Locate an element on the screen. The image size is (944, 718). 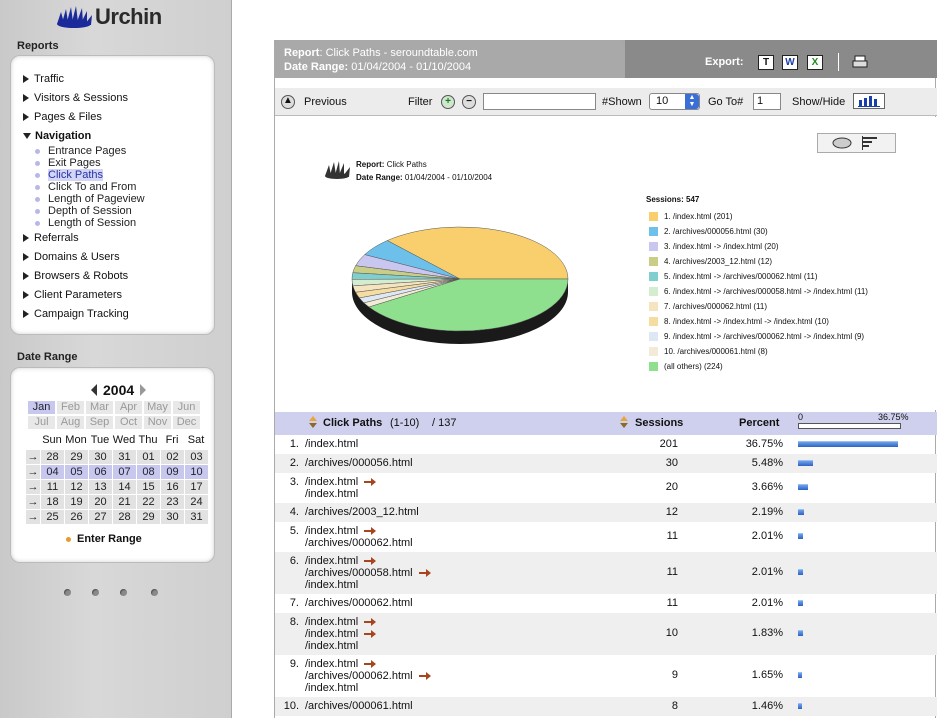
nav-pages-files: Pages & Files is located at coordinates (62, 117).